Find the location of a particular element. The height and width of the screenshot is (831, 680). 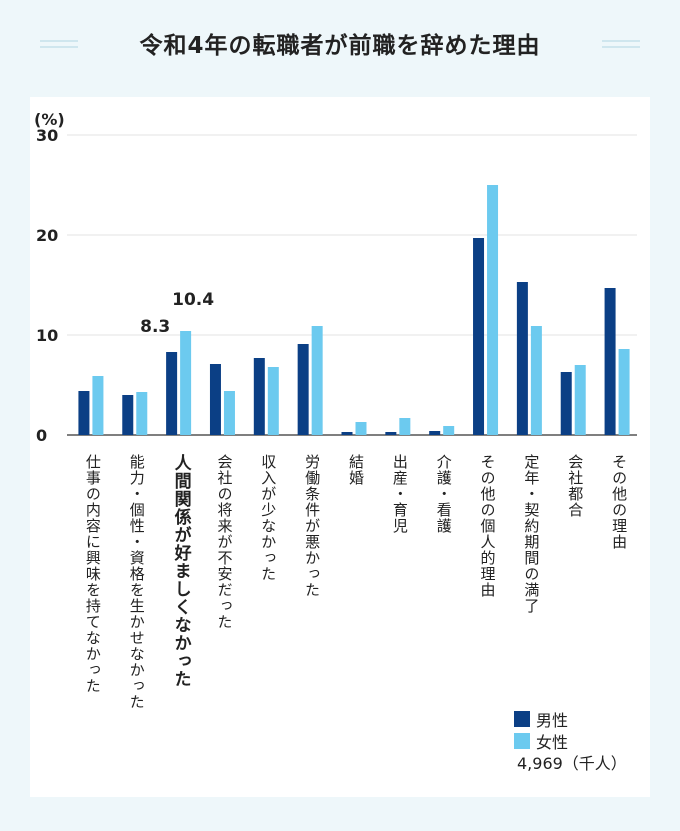

category-label: 人間関係が好ましくなかった is located at coordinates (182, 571).